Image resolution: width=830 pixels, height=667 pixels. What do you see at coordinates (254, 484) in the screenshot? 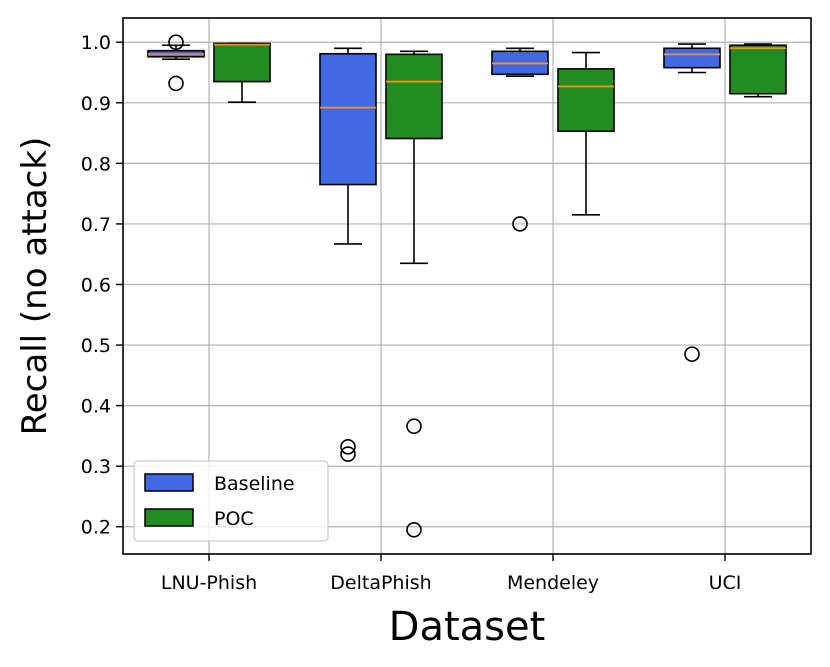
I see `legend-label-baseline: Baseline` at bounding box center [254, 484].